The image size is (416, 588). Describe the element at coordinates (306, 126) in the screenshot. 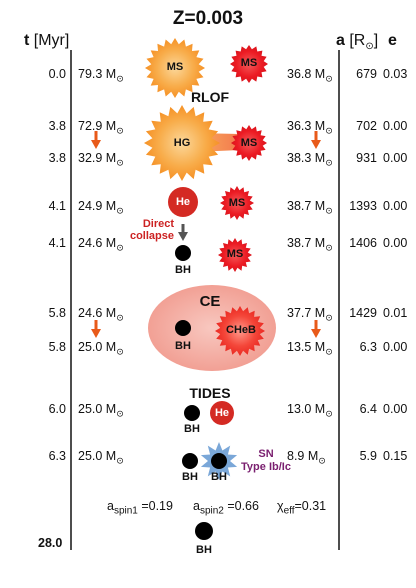

I see `mass2-value-1-text: 36.3 M` at that location.